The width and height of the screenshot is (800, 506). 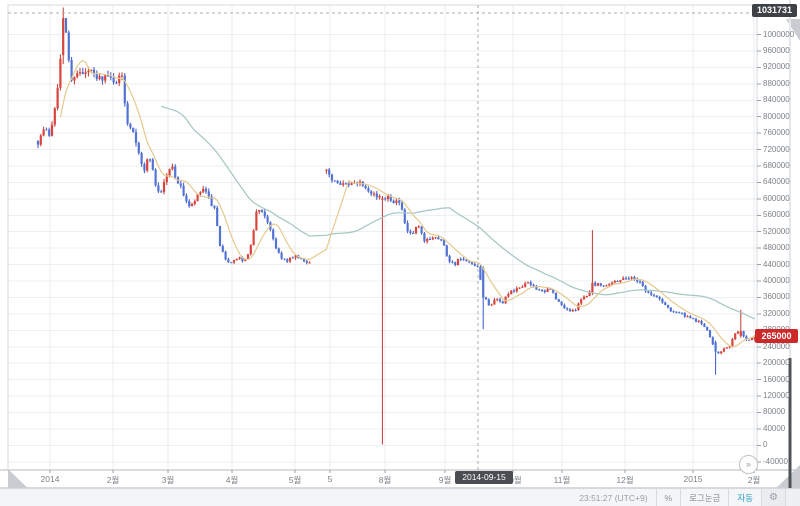 What do you see at coordinates (744, 497) in the screenshot?
I see `auto-scale-button: 자동` at bounding box center [744, 497].